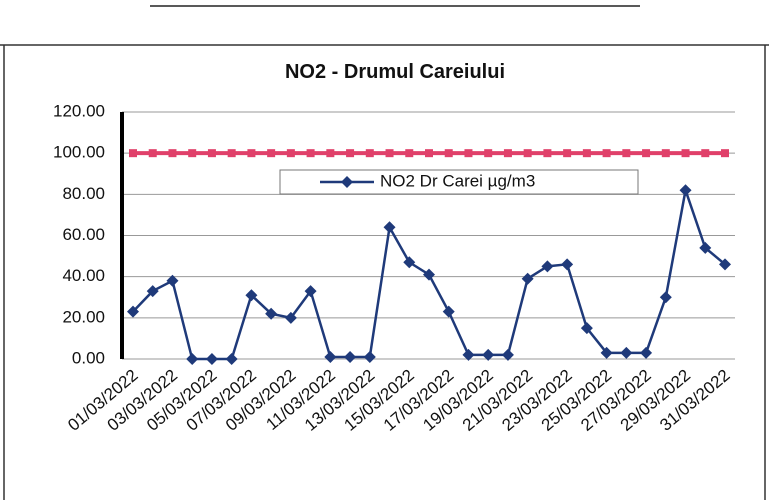  I want to click on y-tick-label: 100.00, so click(79, 152).